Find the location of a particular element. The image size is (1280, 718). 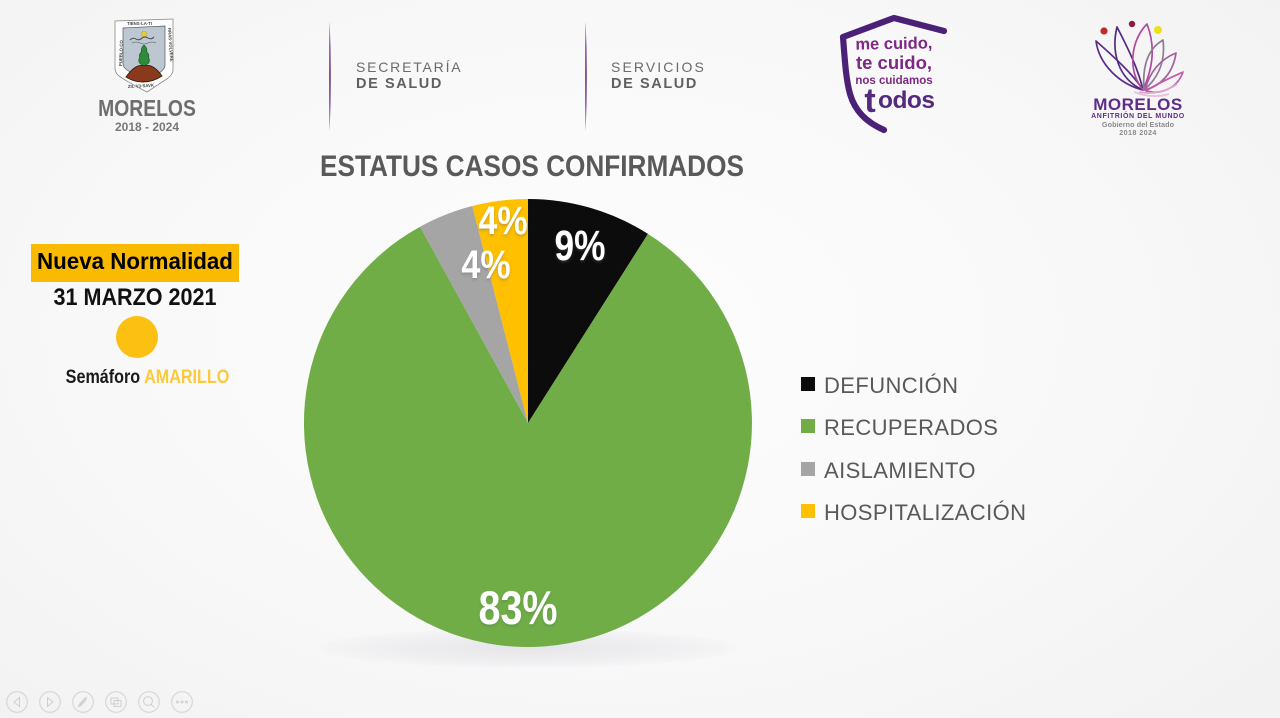

svg-text: ANFITRIÓN DEL MUNDO is located at coordinates (1138, 115).